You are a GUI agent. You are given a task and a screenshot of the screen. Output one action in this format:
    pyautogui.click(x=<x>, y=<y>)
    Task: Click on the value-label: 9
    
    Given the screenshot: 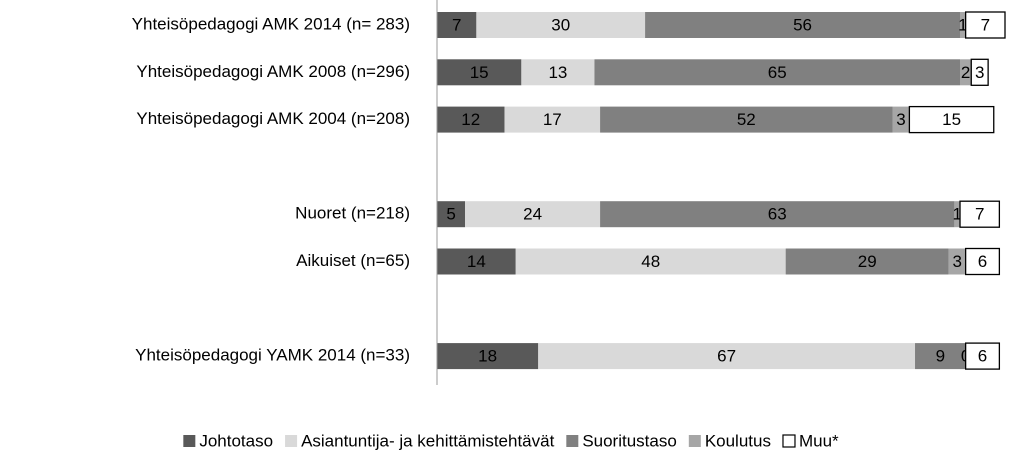 What is the action you would take?
    pyautogui.click(x=940, y=356)
    